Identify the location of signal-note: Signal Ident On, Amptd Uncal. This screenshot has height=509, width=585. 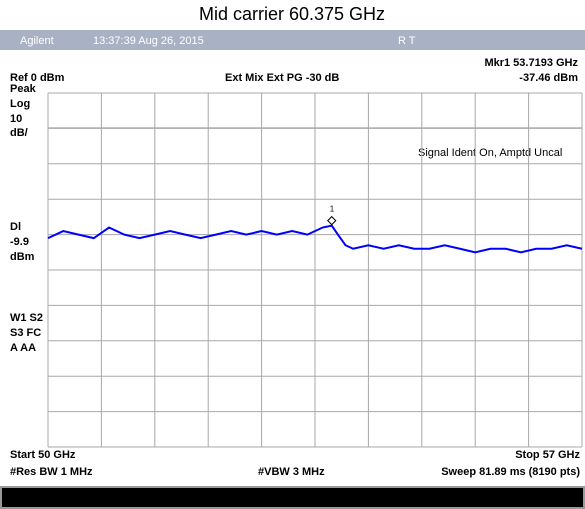
(490, 153).